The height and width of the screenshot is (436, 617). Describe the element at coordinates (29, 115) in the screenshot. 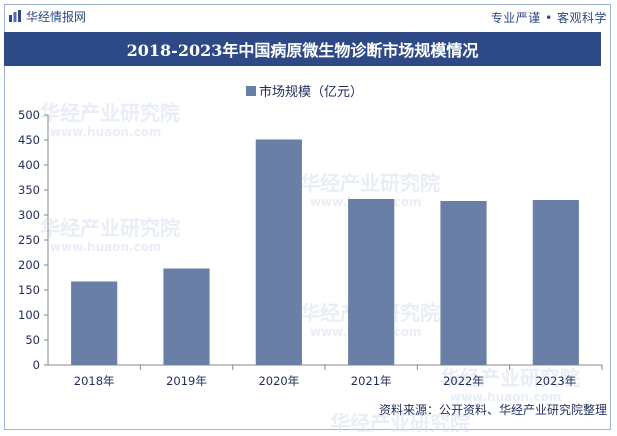

I see `y-tick-label: 500` at that location.